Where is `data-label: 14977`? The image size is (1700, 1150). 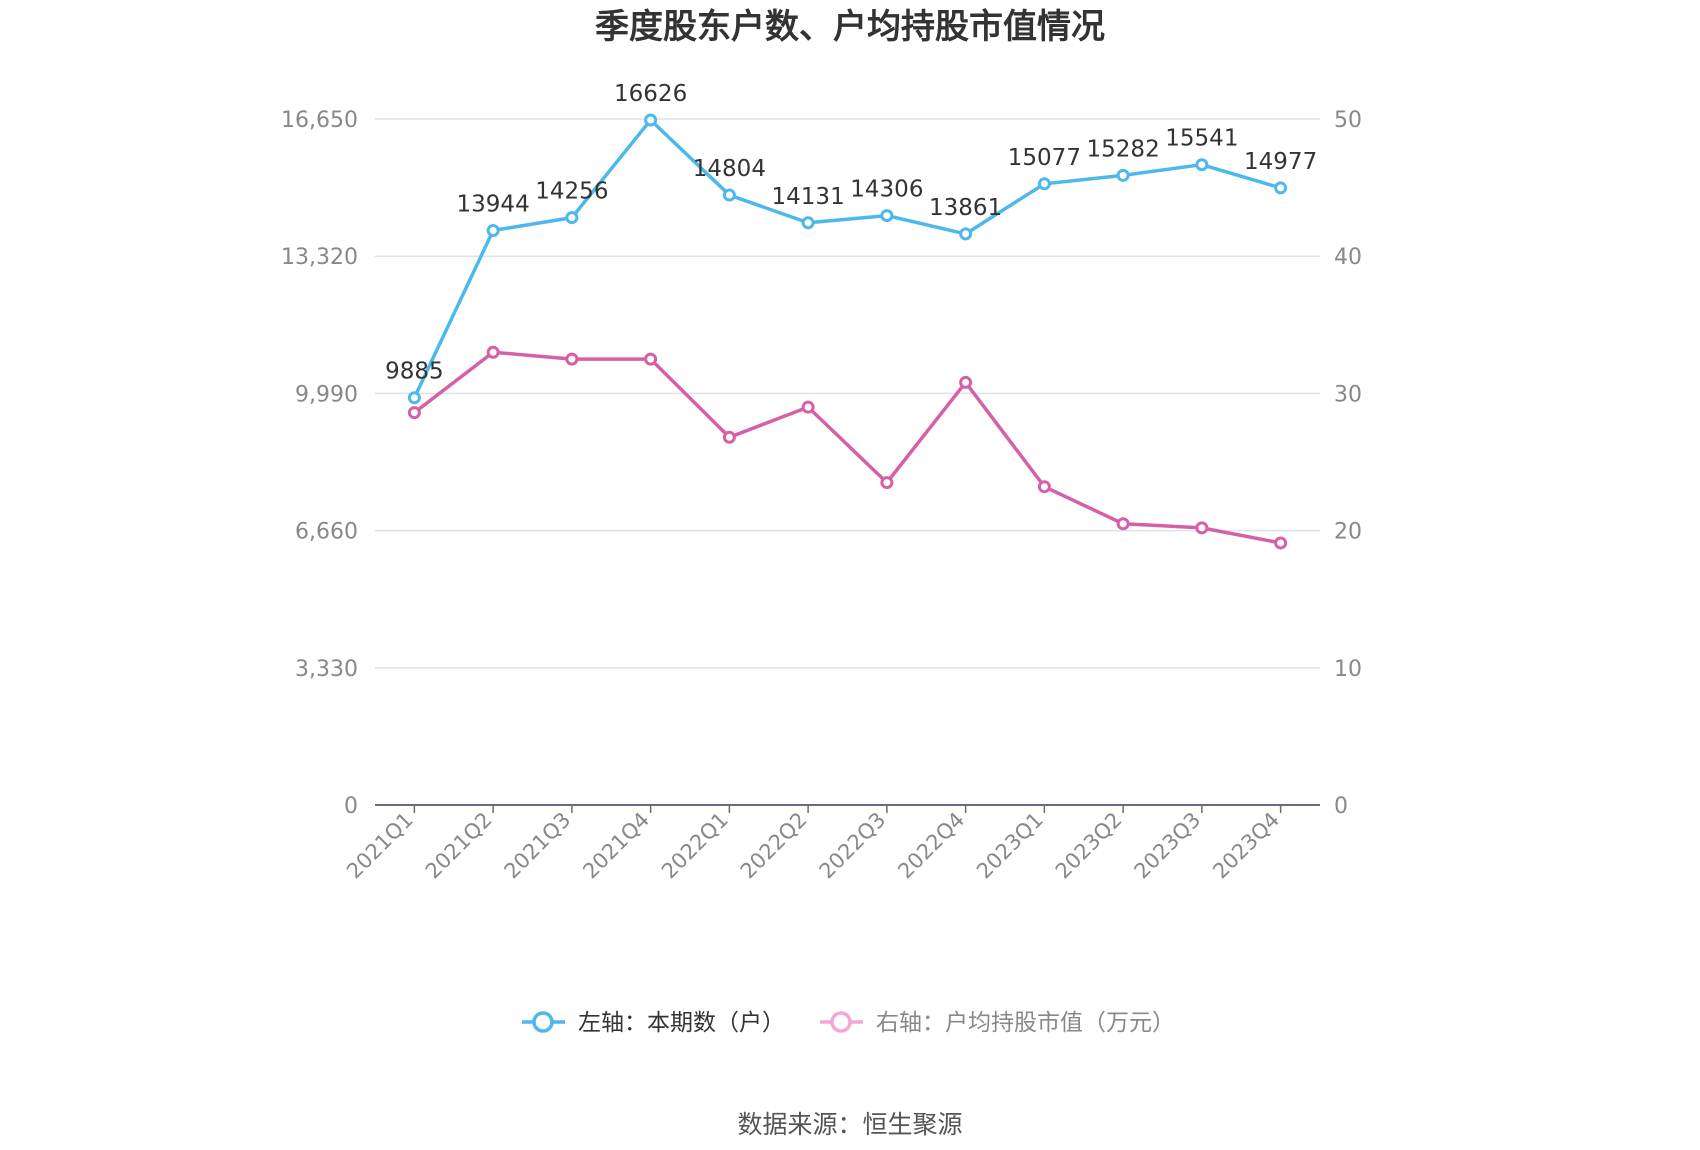
data-label: 14977 is located at coordinates (1280, 162).